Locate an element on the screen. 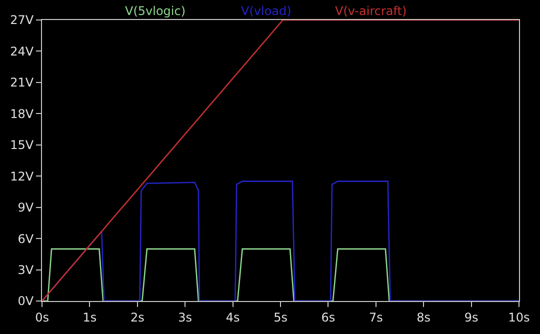 This screenshot has height=334, width=540. y-tick-label: 12V is located at coordinates (22, 176).